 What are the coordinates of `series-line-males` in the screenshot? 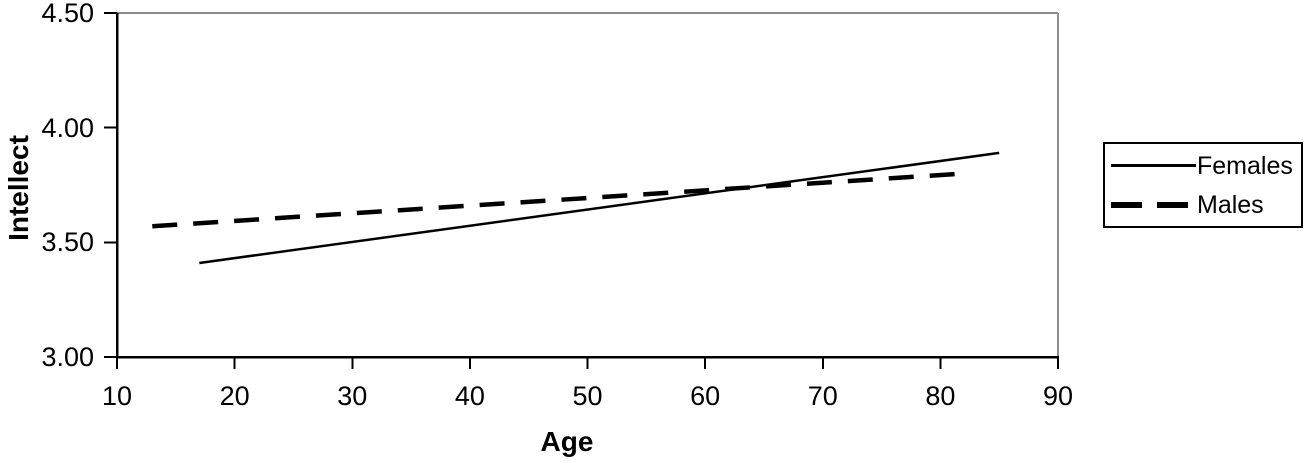 It's located at (558, 200).